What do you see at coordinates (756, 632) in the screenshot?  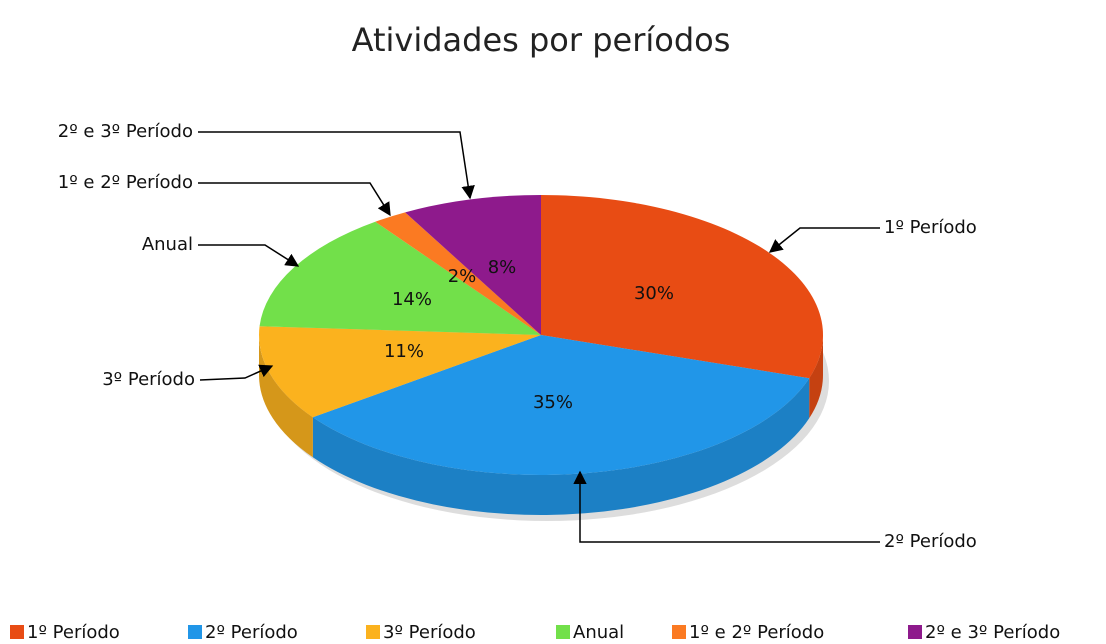 I see `legend-label: 1º e 2º Período` at bounding box center [756, 632].